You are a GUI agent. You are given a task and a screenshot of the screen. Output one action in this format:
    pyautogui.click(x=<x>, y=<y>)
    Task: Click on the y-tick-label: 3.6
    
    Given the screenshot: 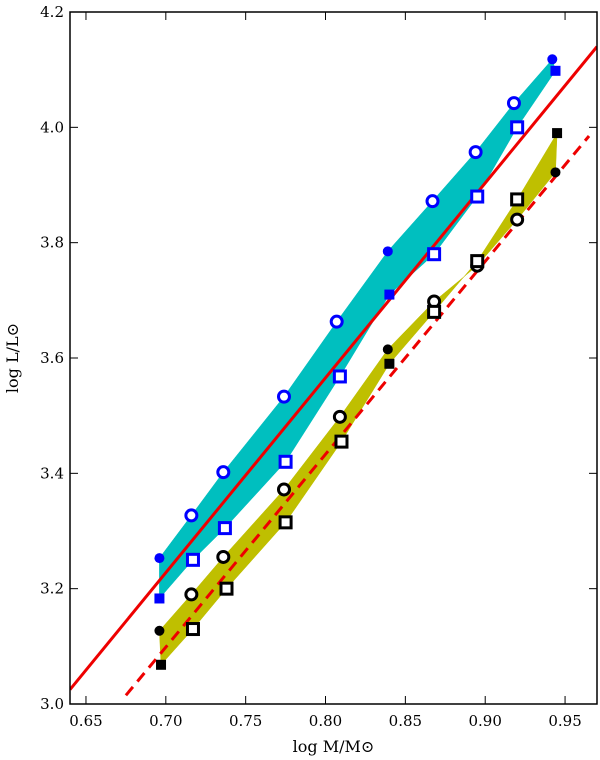 What is the action you would take?
    pyautogui.click(x=52, y=358)
    